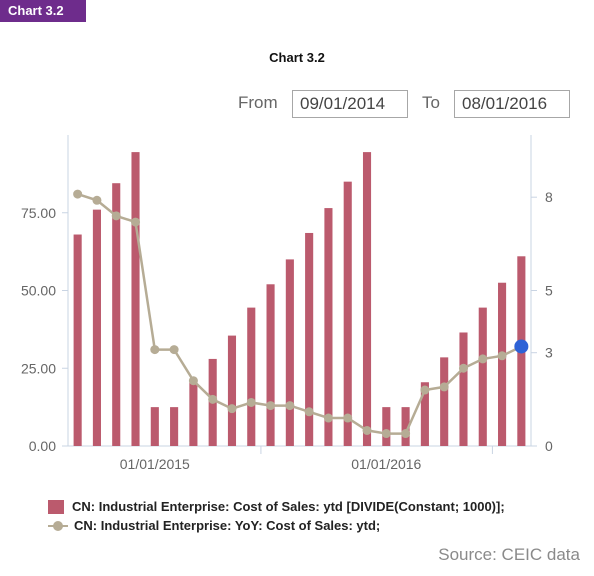 Image resolution: width=594 pixels, height=576 pixels. What do you see at coordinates (43, 11) in the screenshot?
I see `chart-tag-badge: Chart 3.2` at bounding box center [43, 11].